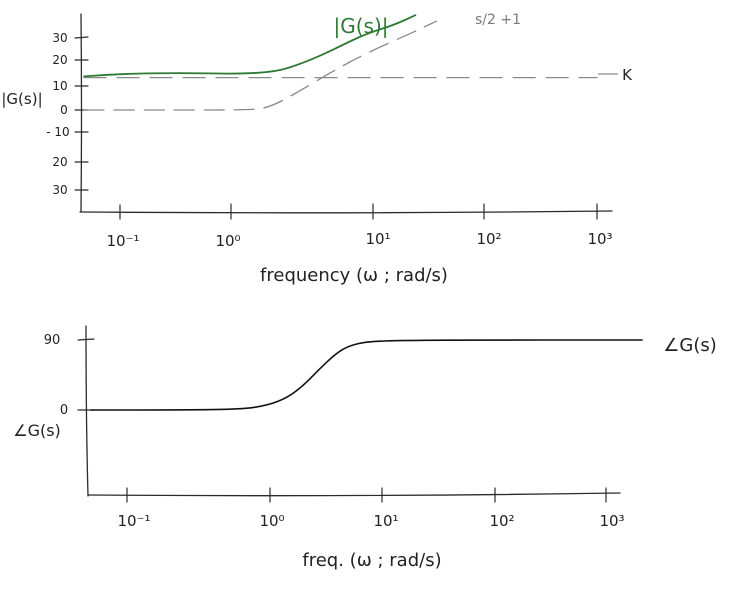 This screenshot has height=589, width=745. What do you see at coordinates (366, 375) in the screenshot?
I see `series-phase-g` at bounding box center [366, 375].